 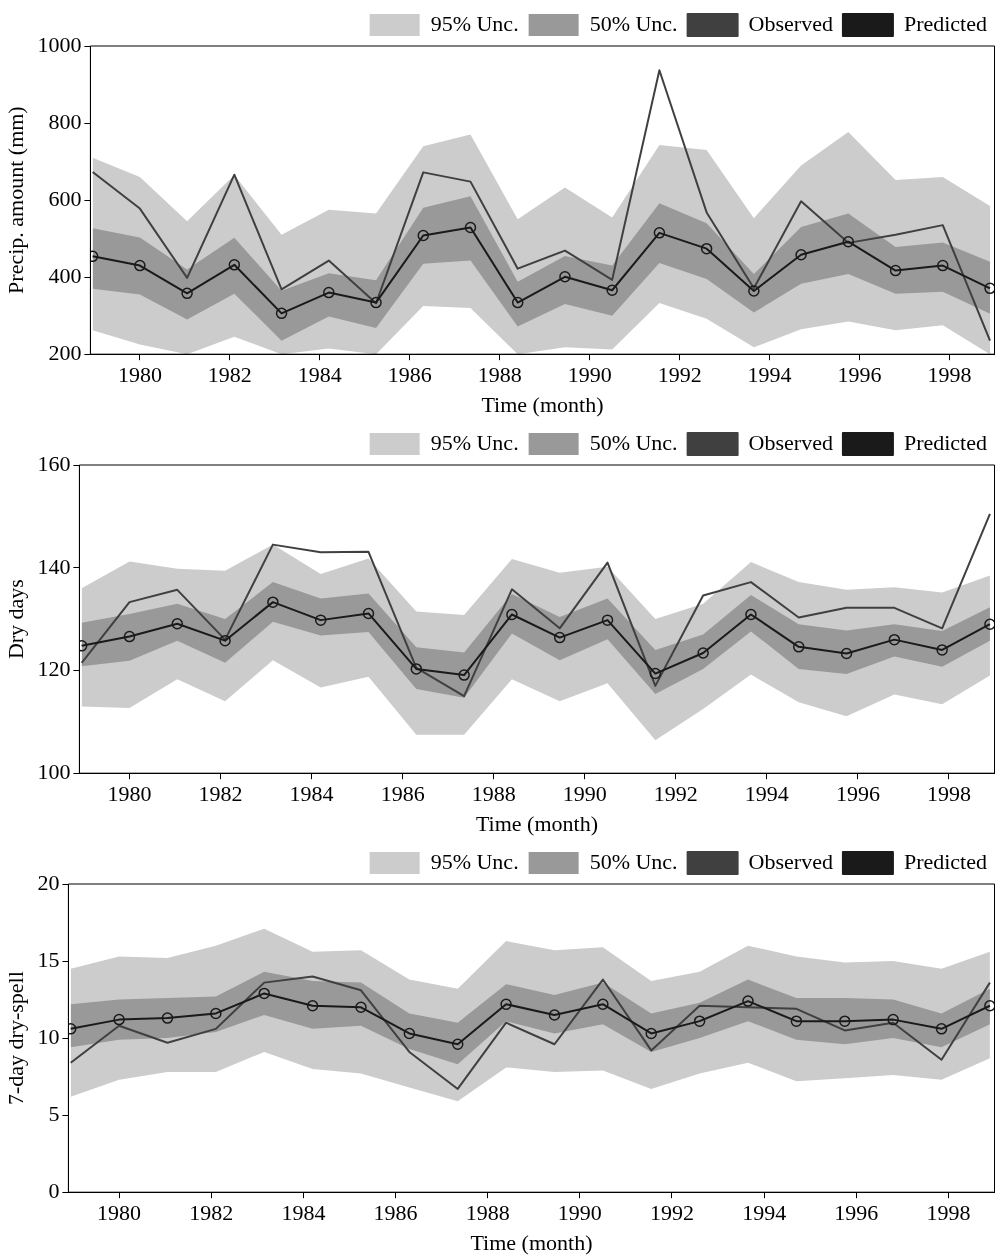 What do you see at coordinates (48, 959) in the screenshot?
I see `y-tick-label: 15` at bounding box center [48, 959].